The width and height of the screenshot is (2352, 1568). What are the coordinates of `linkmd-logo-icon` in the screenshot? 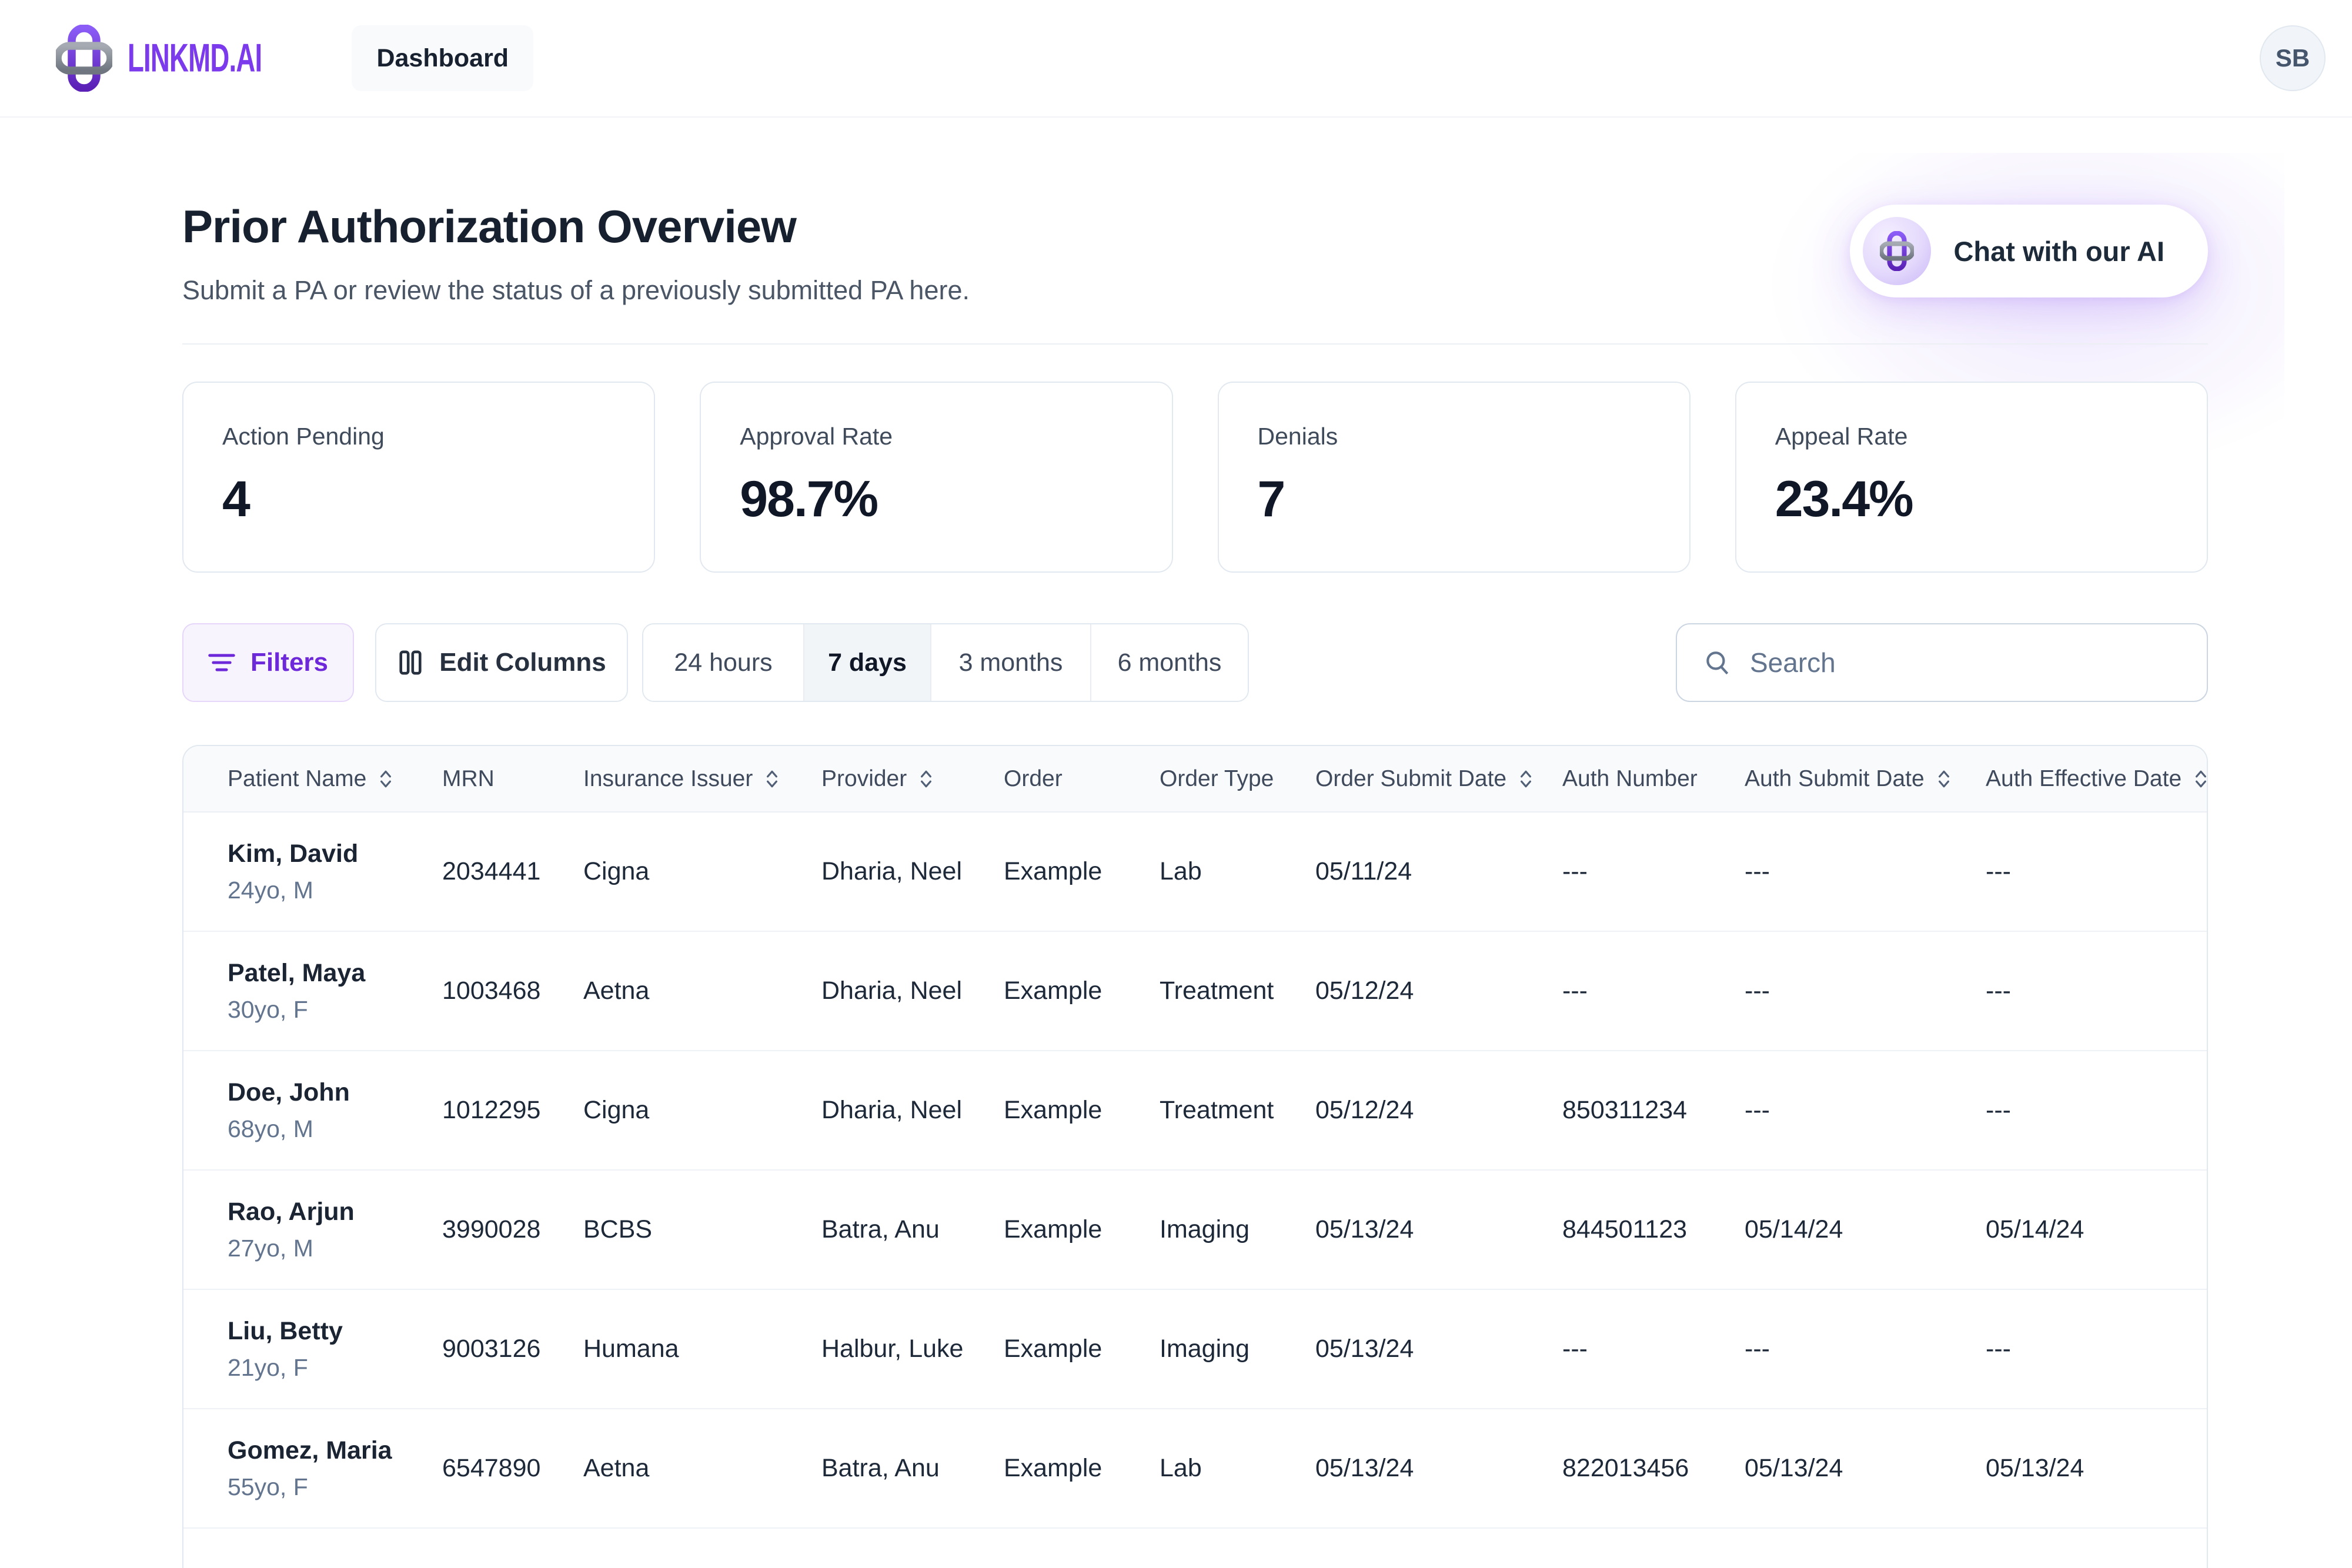 It's located at (84, 59).